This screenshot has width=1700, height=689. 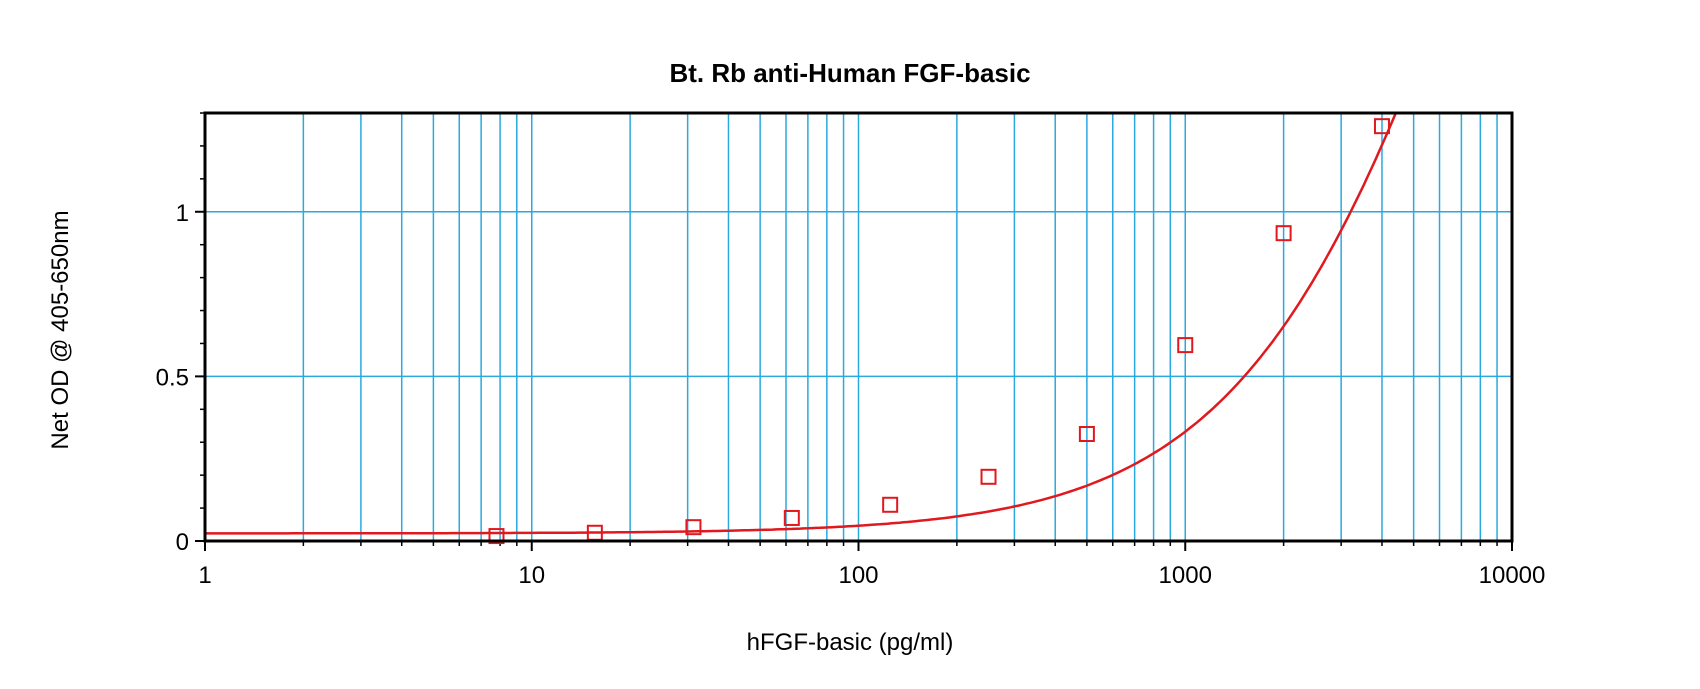 What do you see at coordinates (182, 213) in the screenshot?
I see `y-tick-label: 1` at bounding box center [182, 213].